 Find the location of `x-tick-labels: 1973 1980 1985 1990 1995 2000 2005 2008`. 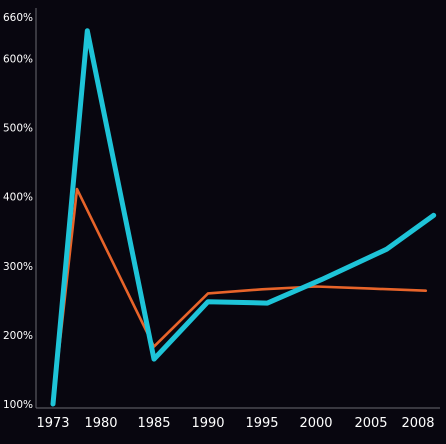

x-tick-labels: 1973 1980 1985 1990 1995 2000 2005 2008 is located at coordinates (235, 423).